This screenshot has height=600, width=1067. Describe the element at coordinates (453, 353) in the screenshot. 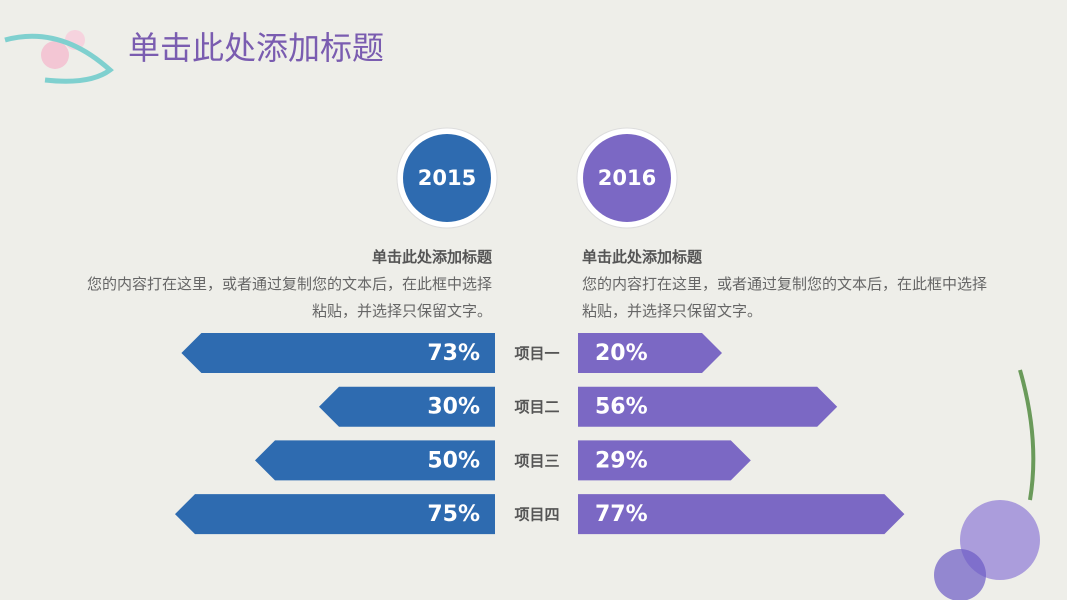

I see `value-label: 73%` at that location.